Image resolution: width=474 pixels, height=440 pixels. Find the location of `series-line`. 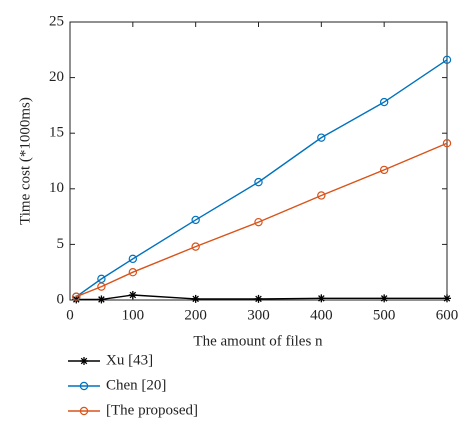

series-line is located at coordinates (261, 297).